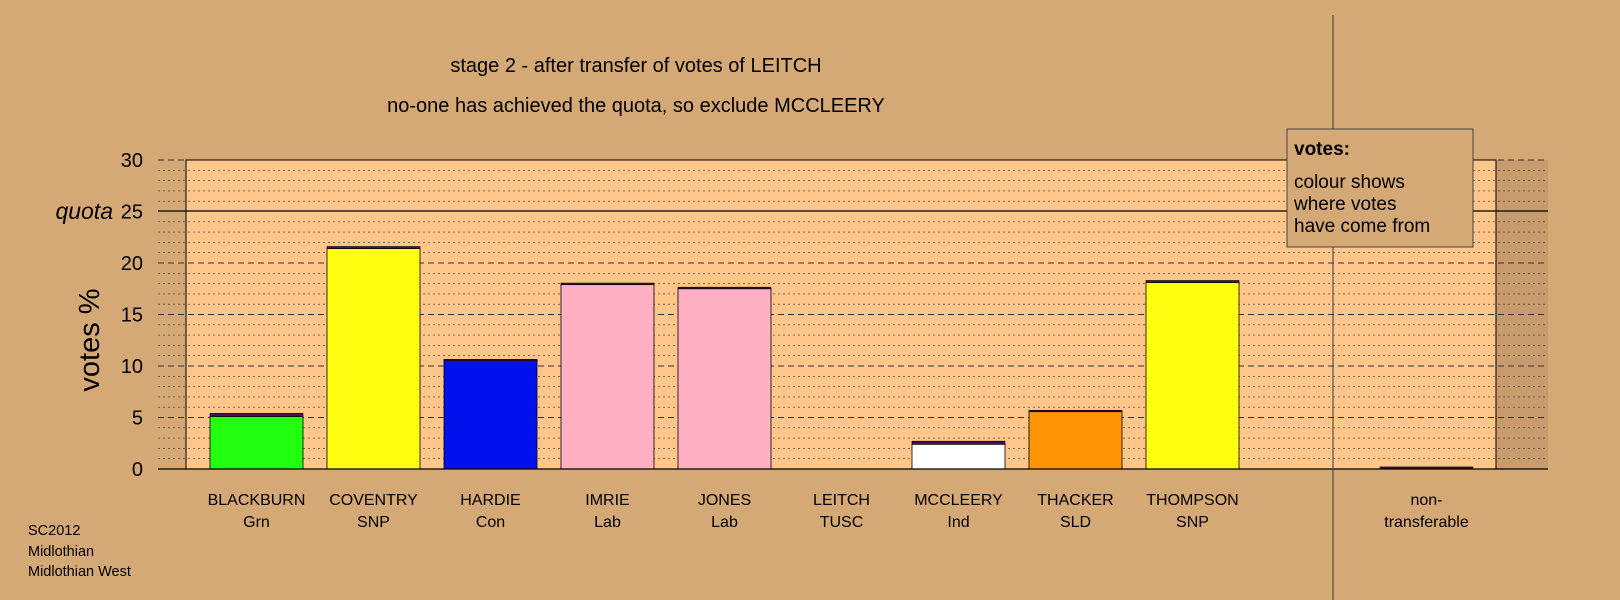  What do you see at coordinates (1426, 500) in the screenshot?
I see `x-tick-label-nontransferable-1: non-` at bounding box center [1426, 500].